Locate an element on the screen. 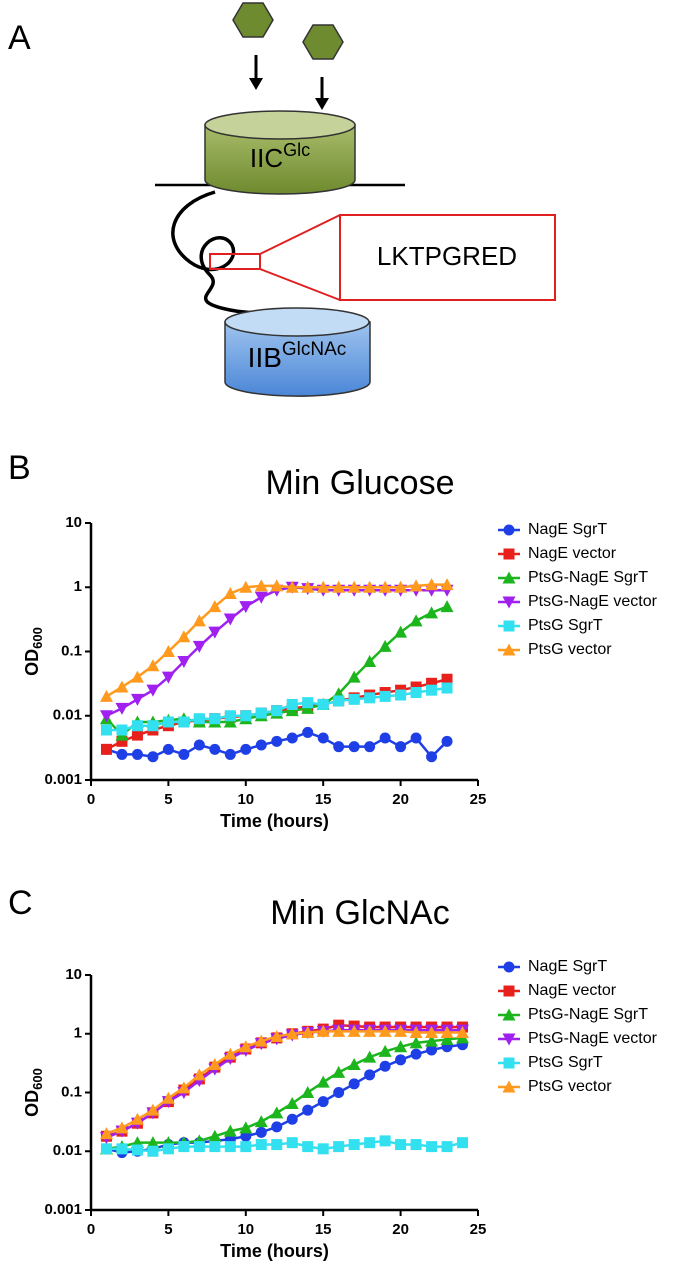  iib-label: IIBGlcNAc is located at coordinates (297, 356).